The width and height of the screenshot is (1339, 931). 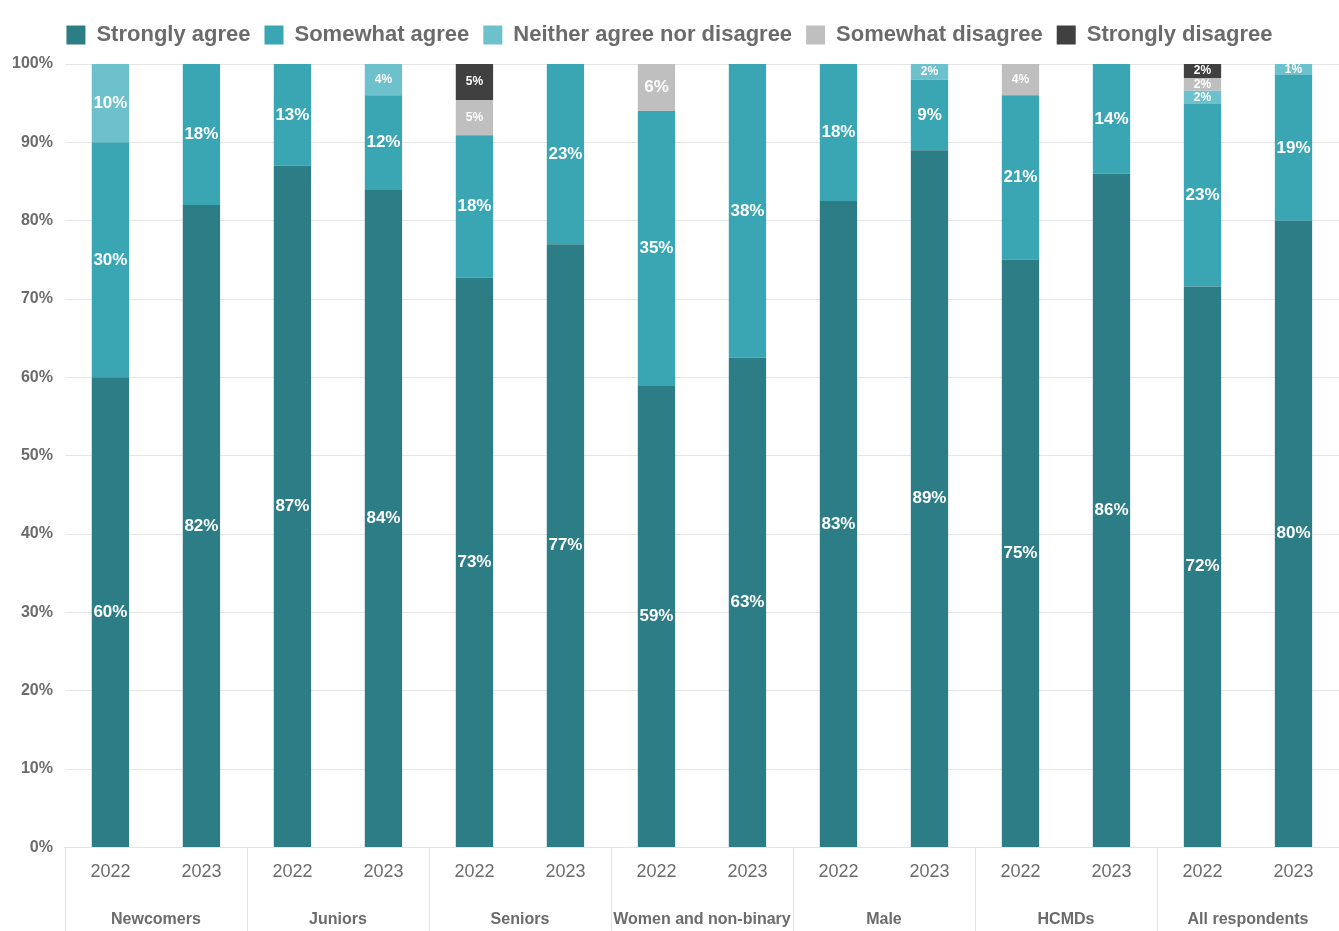 I want to click on y-tick-label: 0%, so click(x=41, y=846).